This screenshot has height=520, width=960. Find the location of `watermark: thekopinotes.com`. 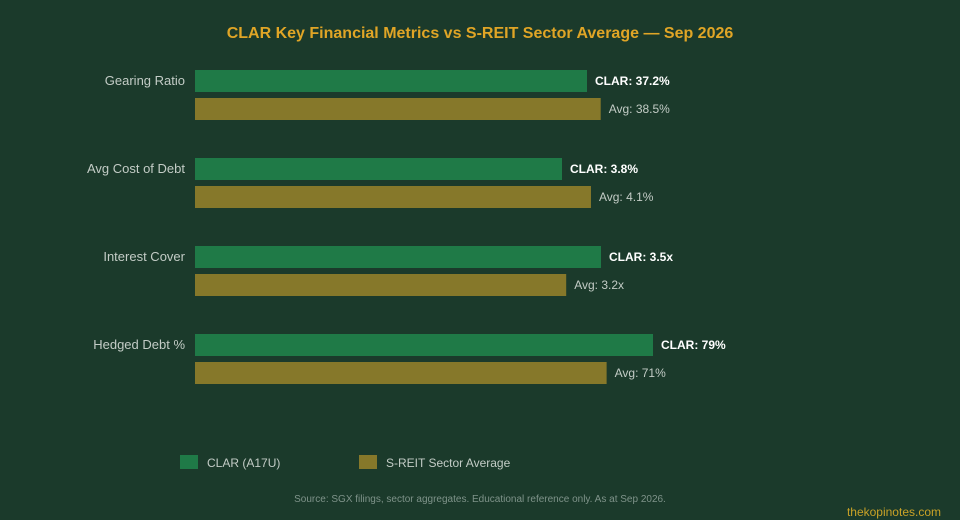

watermark: thekopinotes.com is located at coordinates (894, 512).